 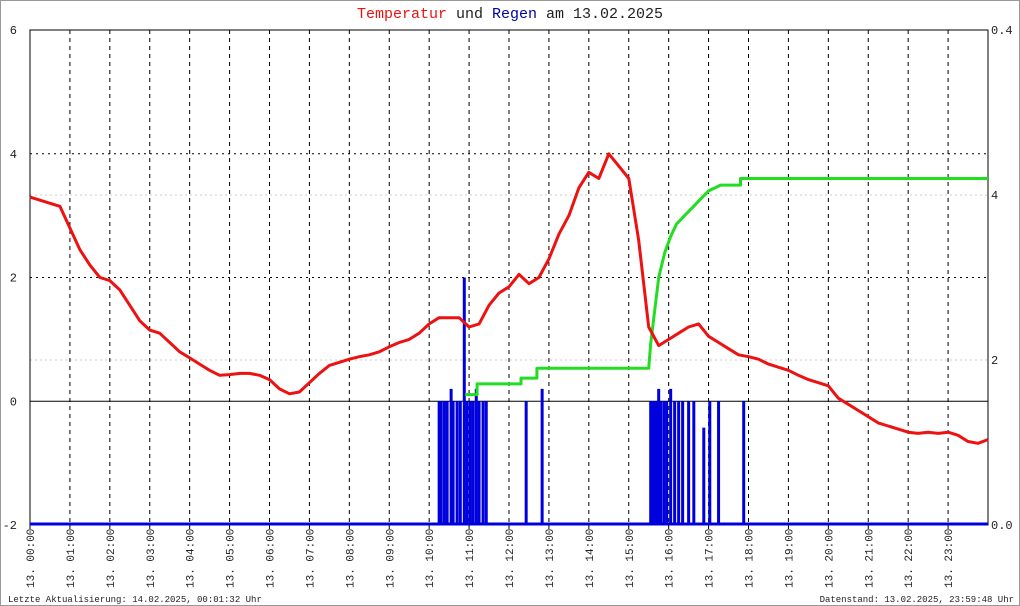 What do you see at coordinates (790, 558) in the screenshot?
I see `x-tick-label: 13. 19:00` at bounding box center [790, 558].